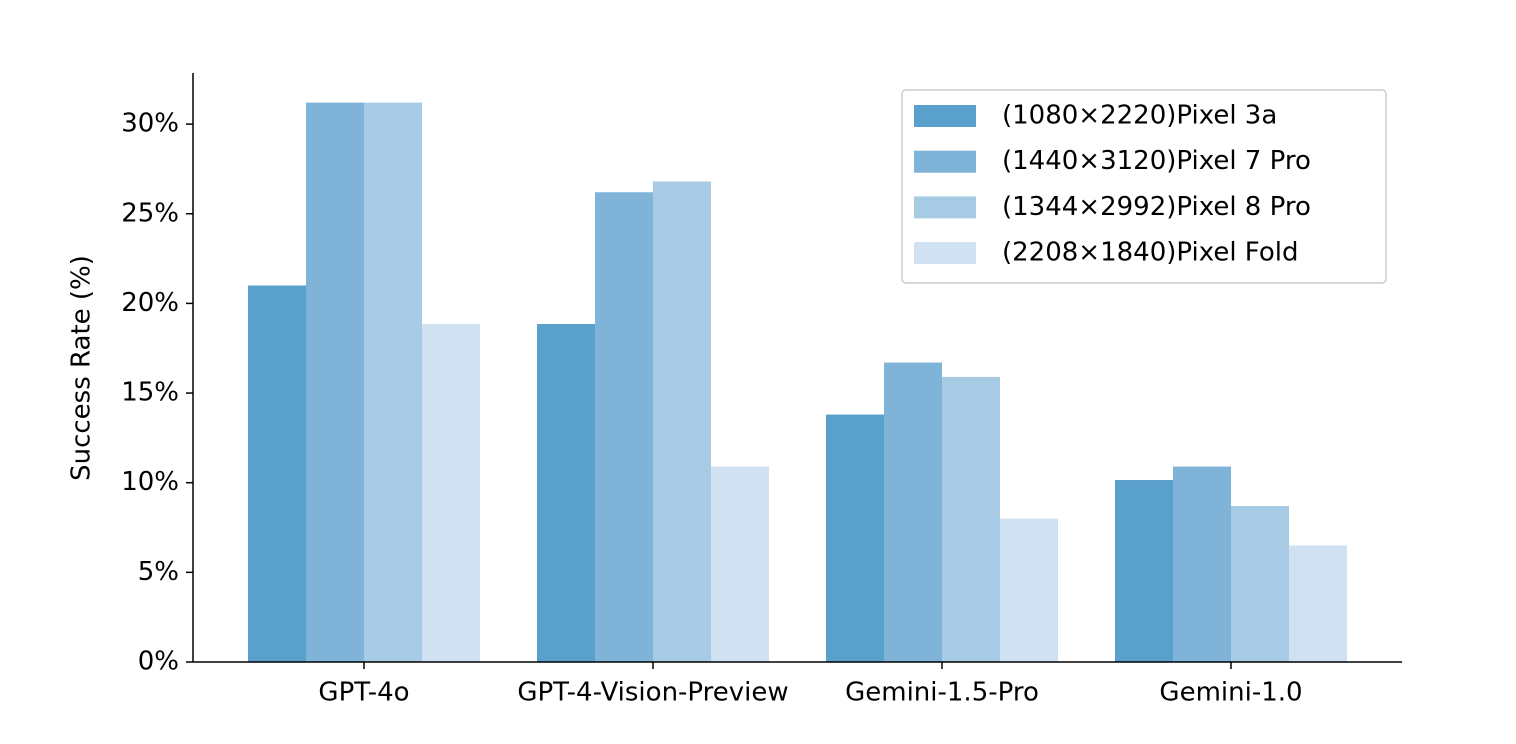 Image resolution: width=1516 pixels, height=744 pixels. Describe the element at coordinates (150, 124) in the screenshot. I see `y-tick-label: 30%` at that location.